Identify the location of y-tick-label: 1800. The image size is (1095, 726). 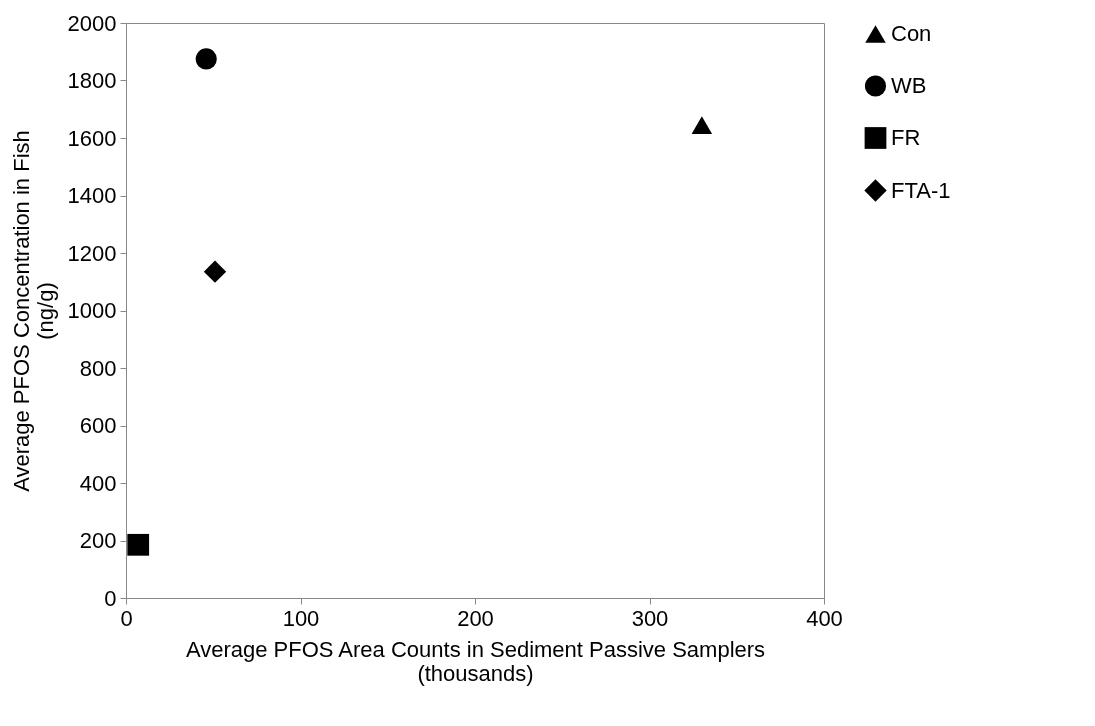
(92, 80).